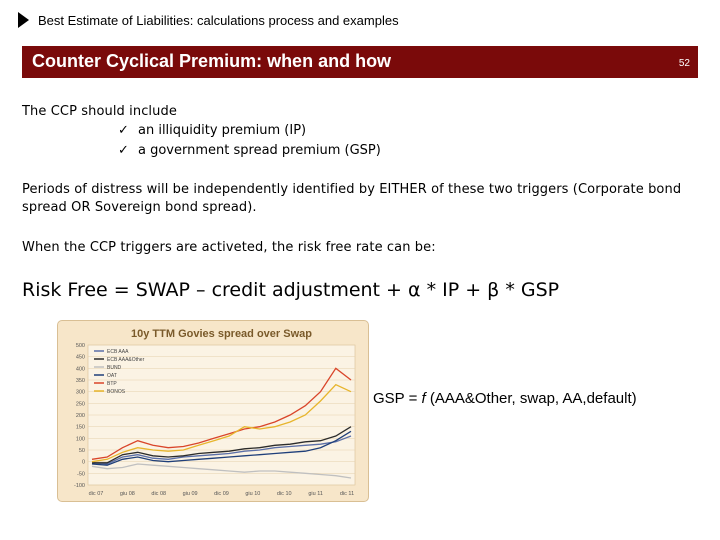 This screenshot has height=540, width=720. What do you see at coordinates (284, 494) in the screenshot?
I see `x-tick-label: dic 10` at bounding box center [284, 494].